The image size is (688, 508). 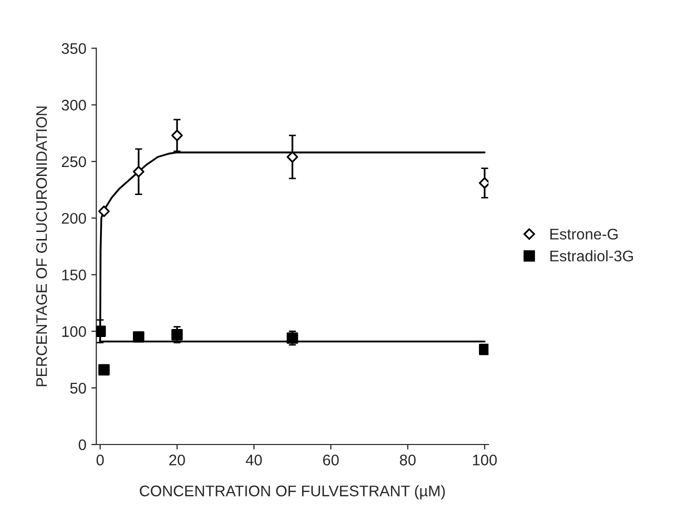 What do you see at coordinates (177, 460) in the screenshot?
I see `x-tick-label: 20` at bounding box center [177, 460].